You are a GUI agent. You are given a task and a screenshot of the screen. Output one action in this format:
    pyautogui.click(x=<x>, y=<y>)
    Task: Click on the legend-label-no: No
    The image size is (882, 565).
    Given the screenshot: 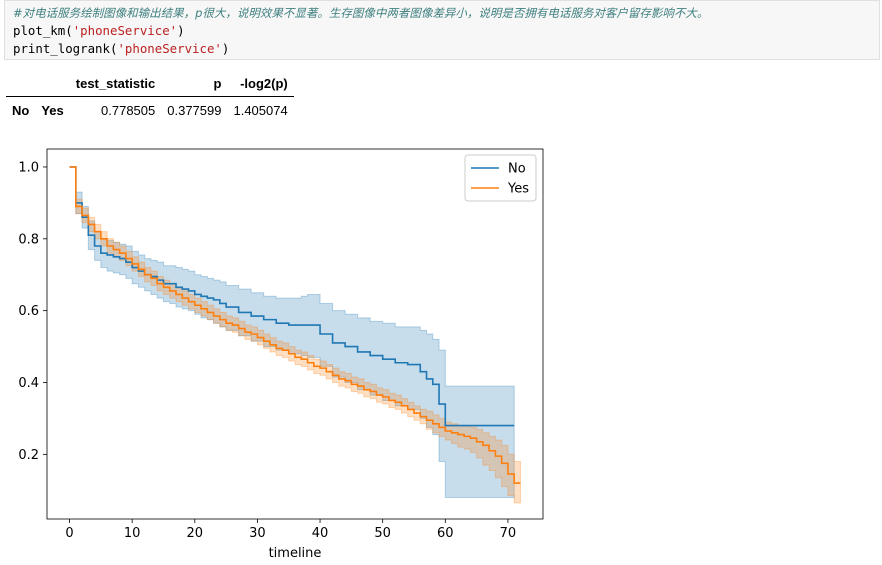 What is the action you would take?
    pyautogui.click(x=517, y=169)
    